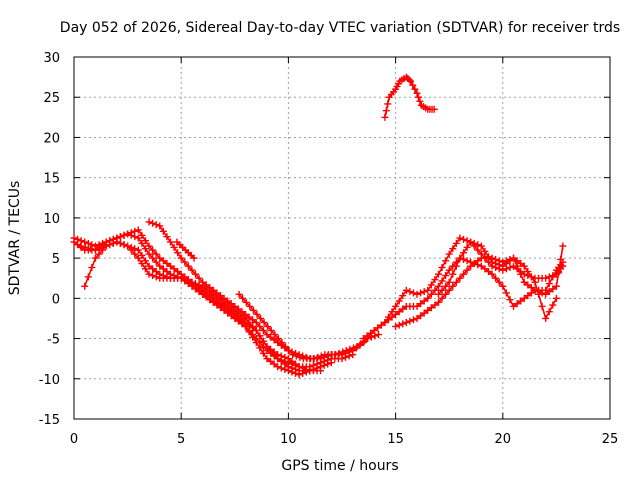 The height and width of the screenshot is (480, 640). What do you see at coordinates (476, 292) in the screenshot?
I see `series-trace` at bounding box center [476, 292].